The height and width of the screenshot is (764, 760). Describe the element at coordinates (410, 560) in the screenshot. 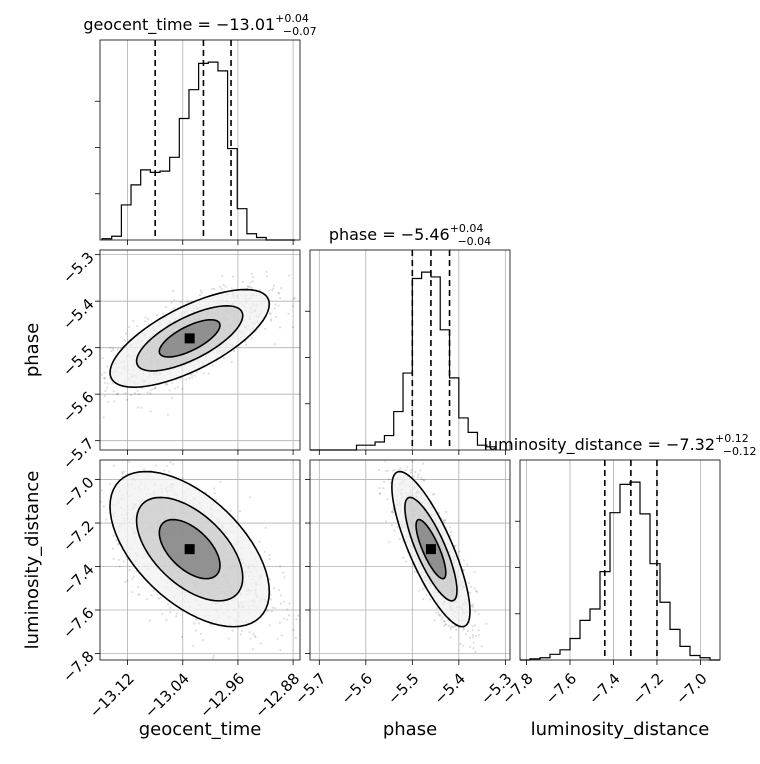

I see `scatter-phase-vs-luminosity_distance-frame` at that location.